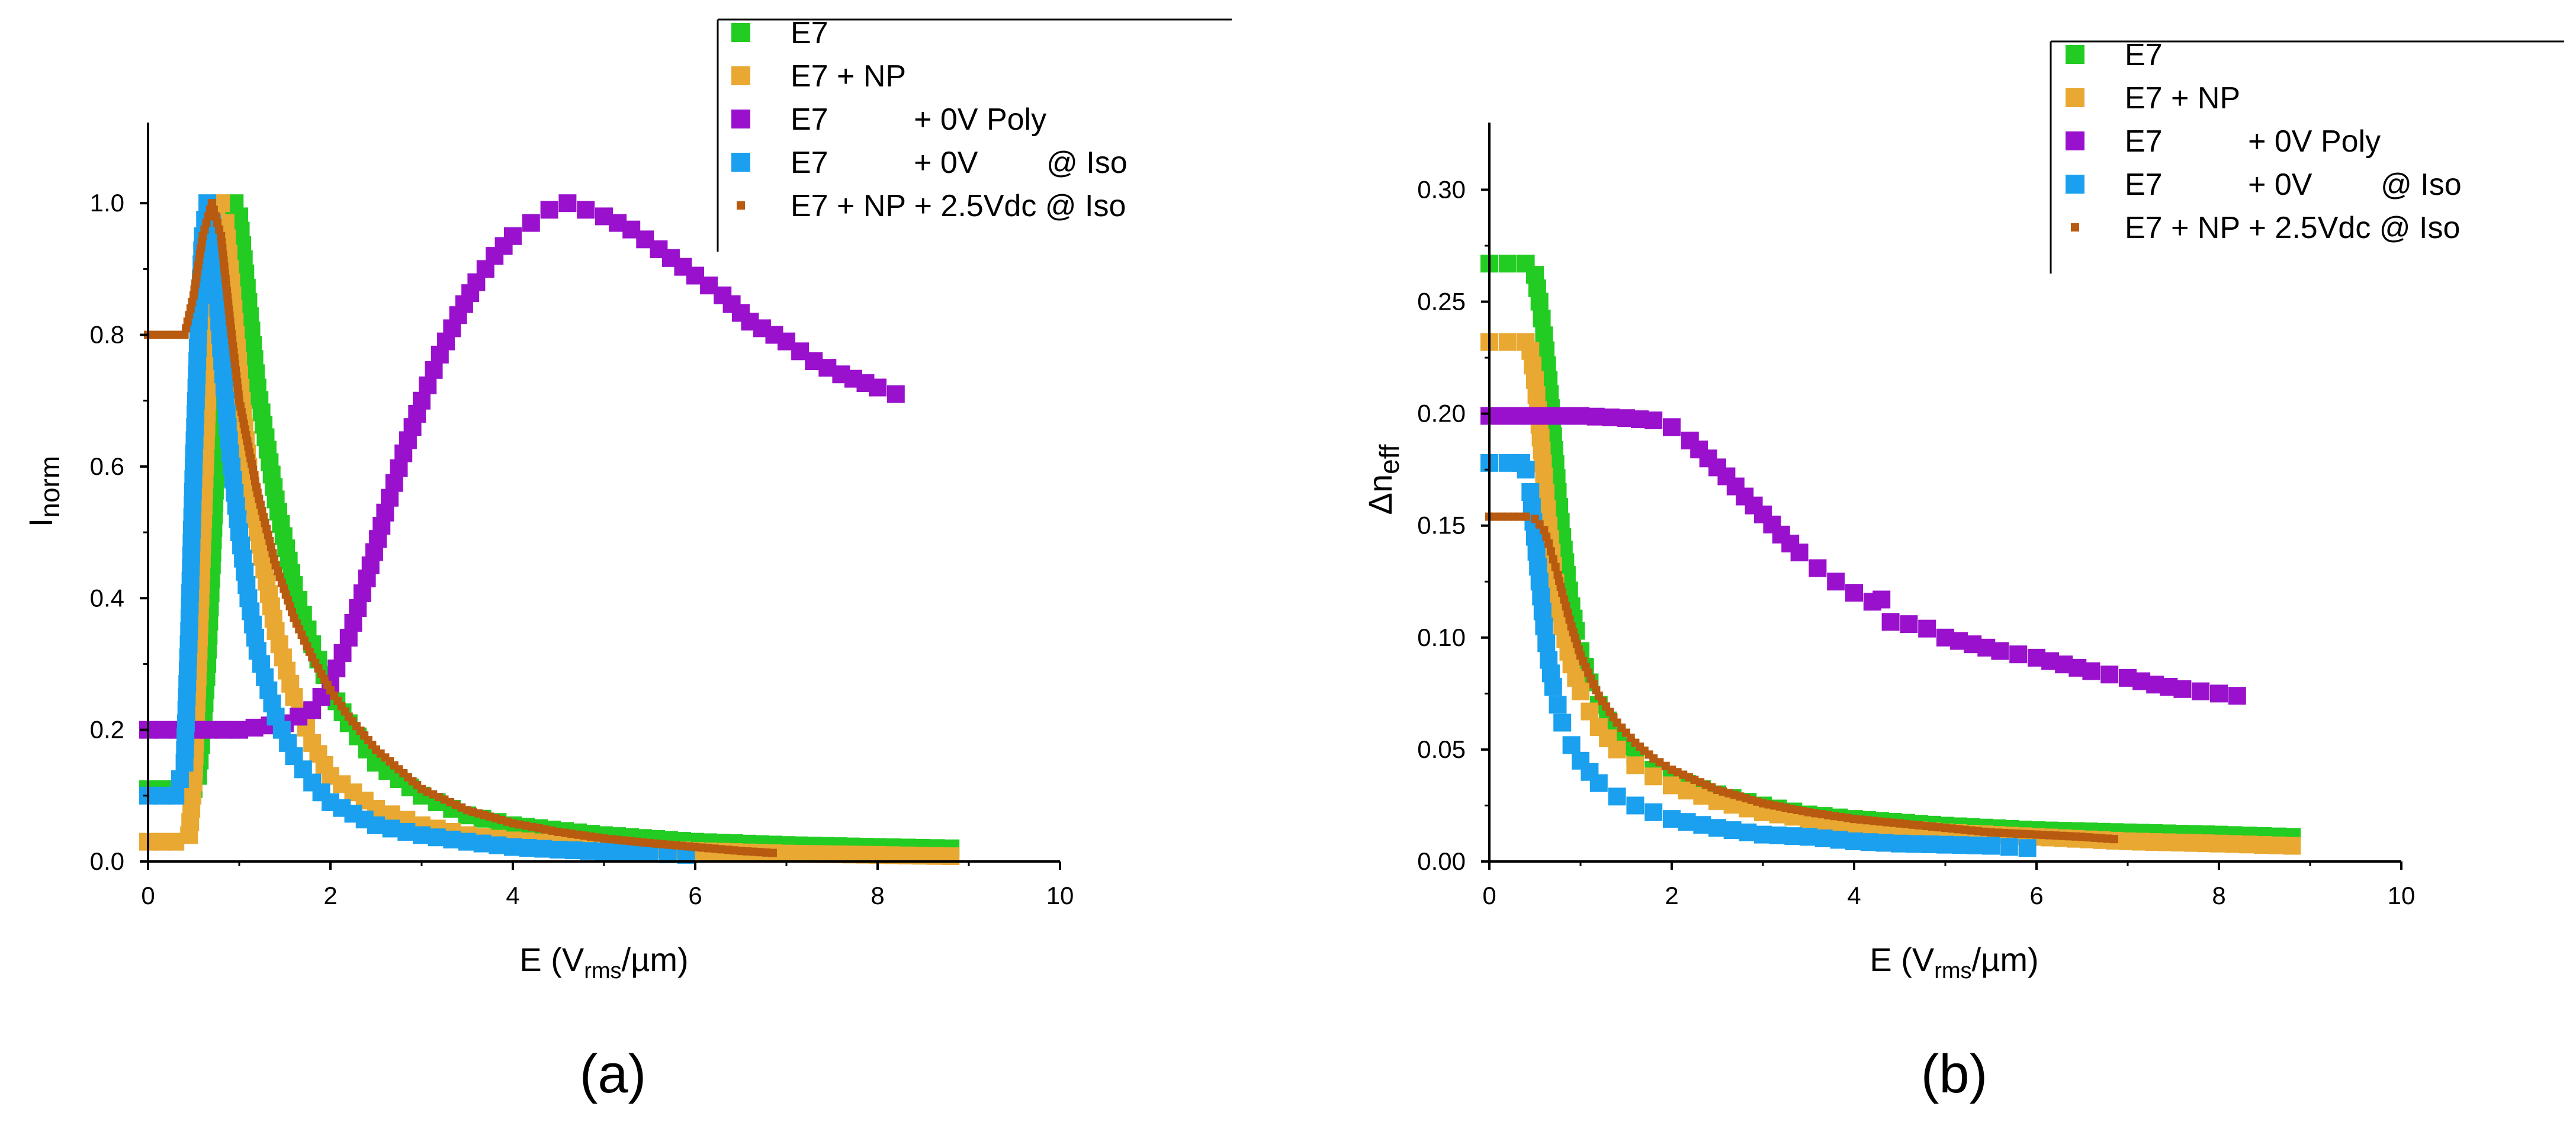 The width and height of the screenshot is (2576, 1122). Describe the element at coordinates (1441, 302) in the screenshot. I see `y-tick-label: 0.25` at that location.